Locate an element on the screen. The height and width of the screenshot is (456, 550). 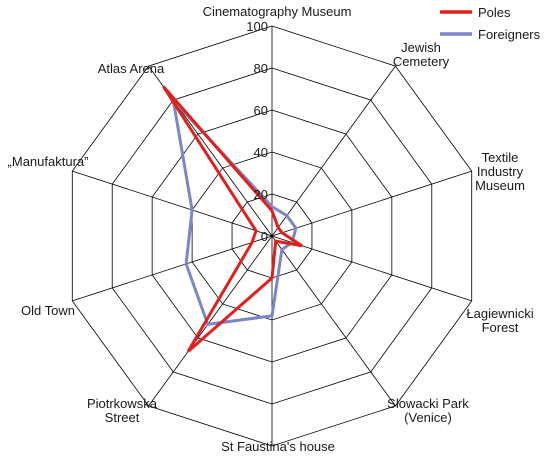
tick-label: 80 is located at coordinates (261, 68).